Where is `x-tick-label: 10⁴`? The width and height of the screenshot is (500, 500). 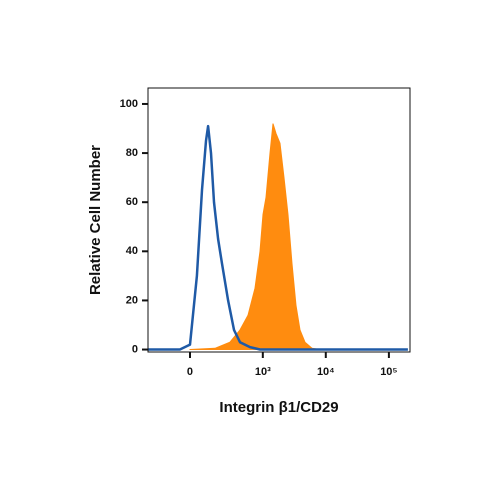 x-tick-label: 10⁴ is located at coordinates (326, 372).